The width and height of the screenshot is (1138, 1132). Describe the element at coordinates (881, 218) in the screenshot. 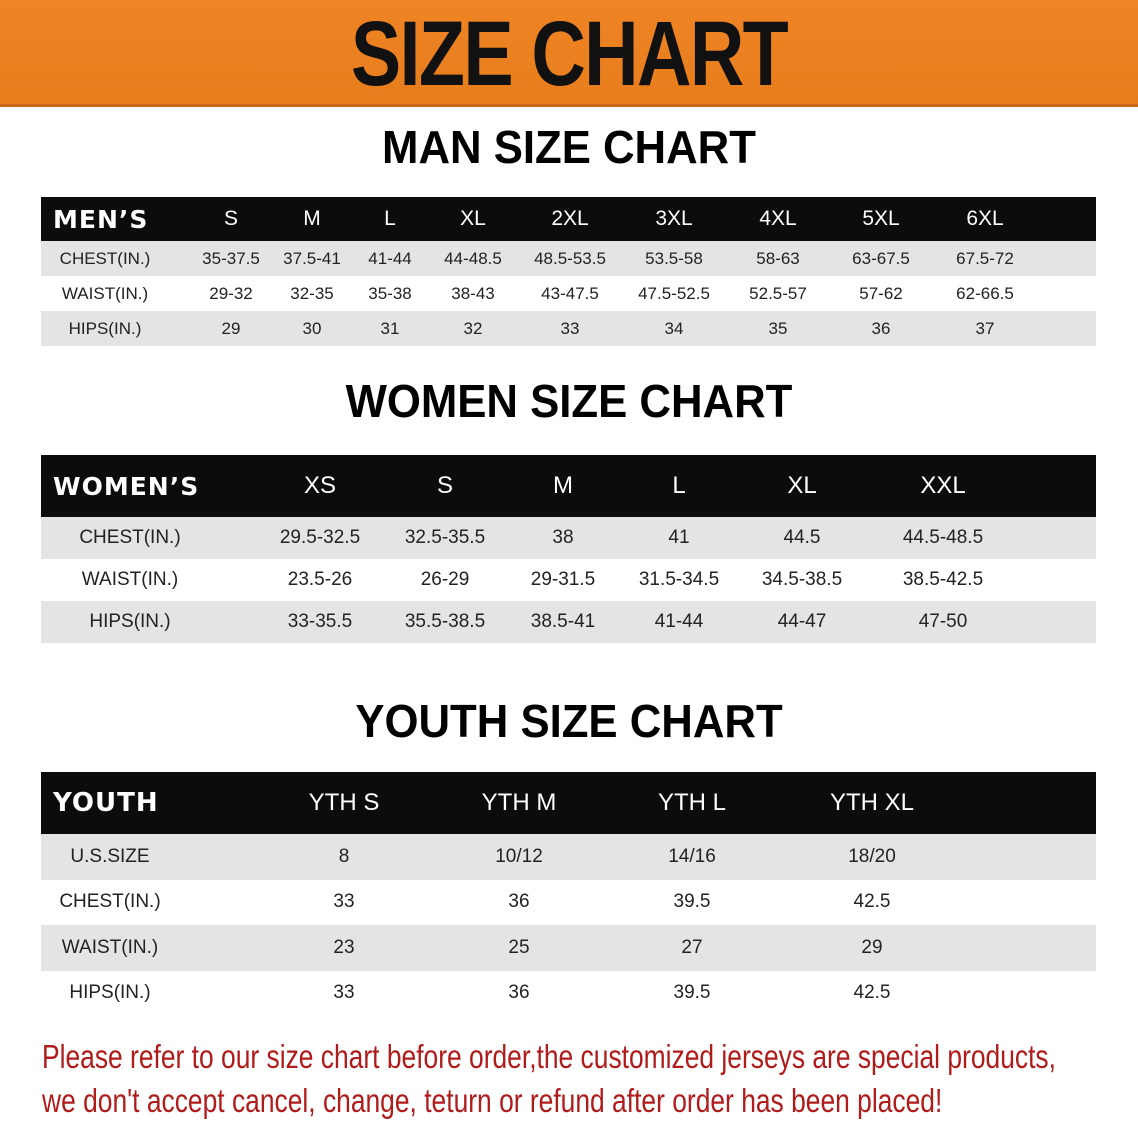

I see `men-size-header: 5XL` at that location.